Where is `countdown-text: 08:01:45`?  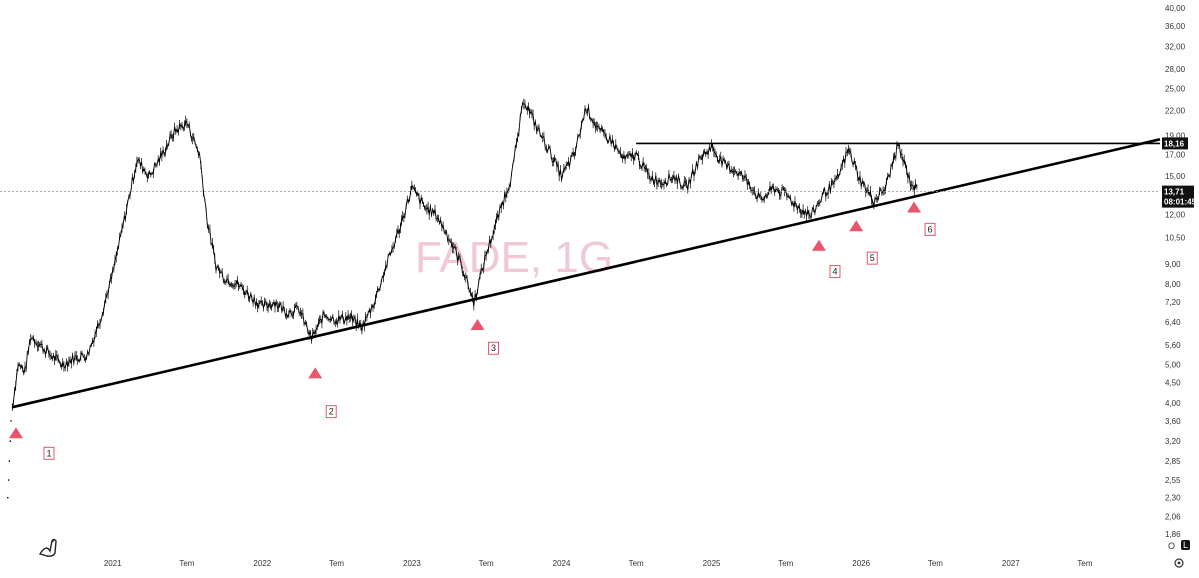
countdown-text: 08:01:45 is located at coordinates (1180, 202).